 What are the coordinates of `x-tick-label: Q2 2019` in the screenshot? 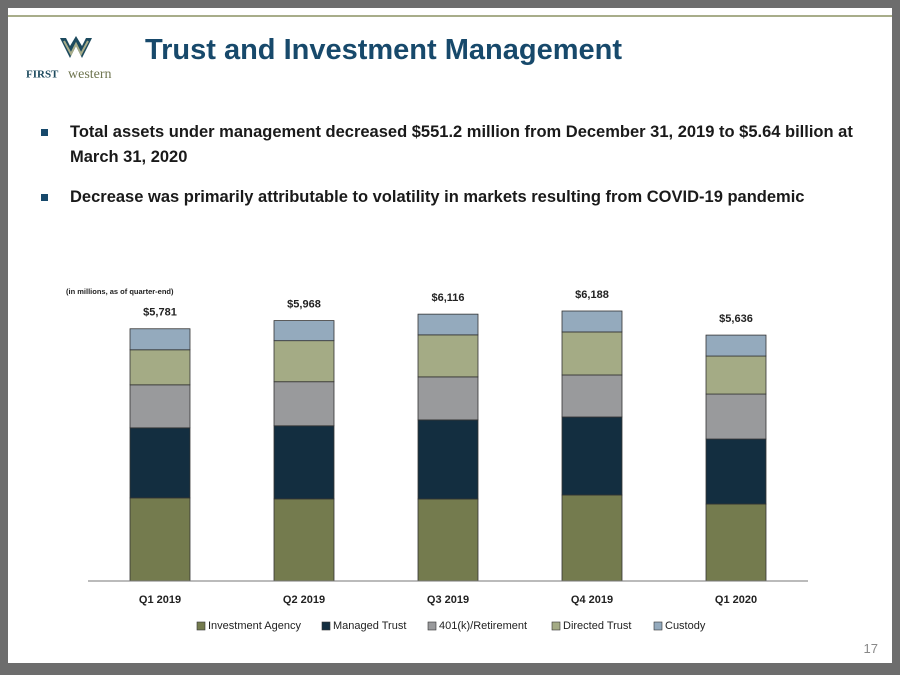 It's located at (304, 600).